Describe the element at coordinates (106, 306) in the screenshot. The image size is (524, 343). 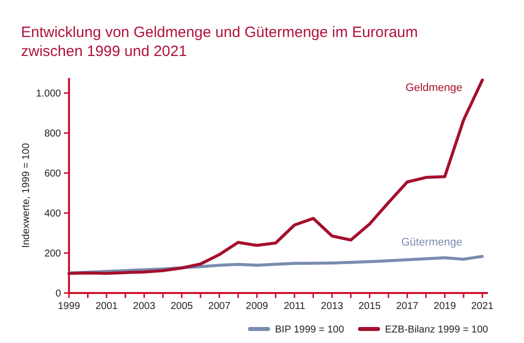
I see `x-tick-label: 2001` at that location.